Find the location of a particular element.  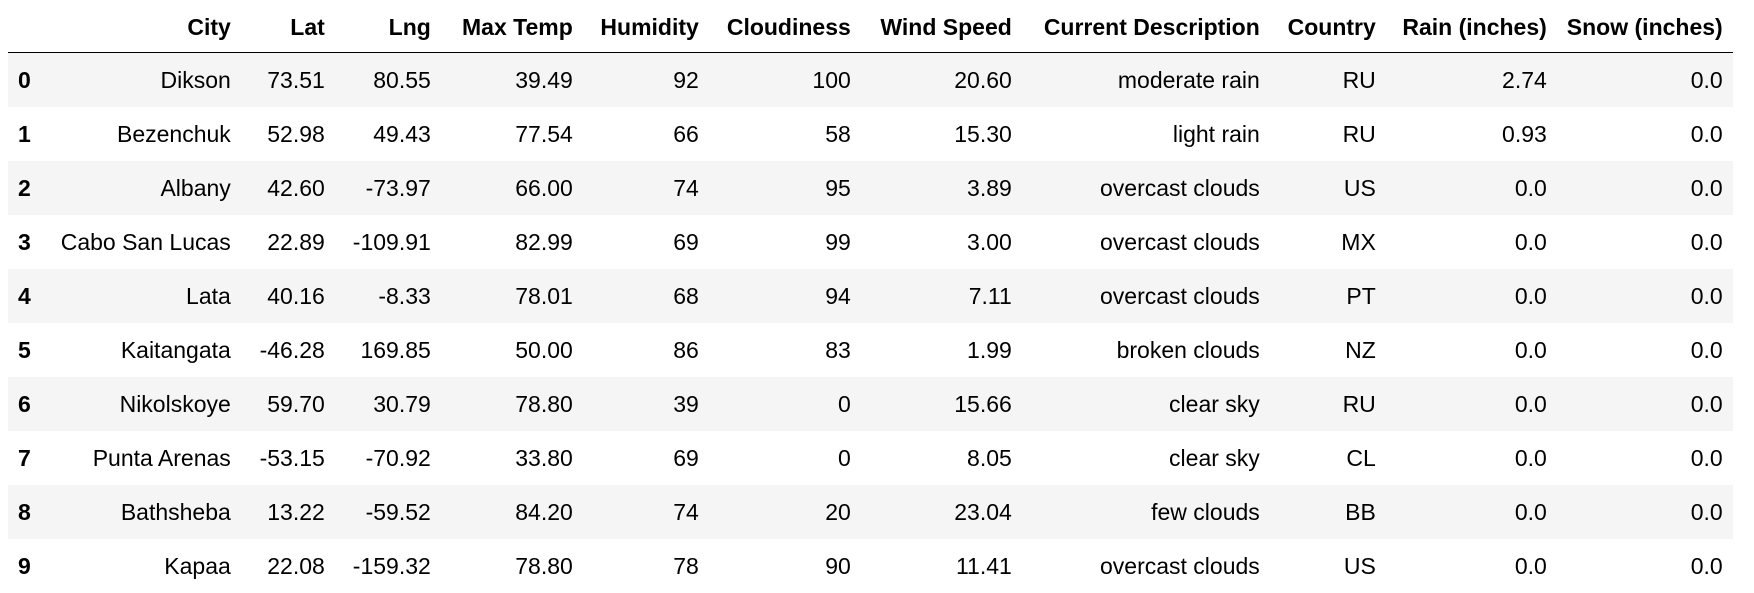

cell-country: NZ is located at coordinates (1328, 350).